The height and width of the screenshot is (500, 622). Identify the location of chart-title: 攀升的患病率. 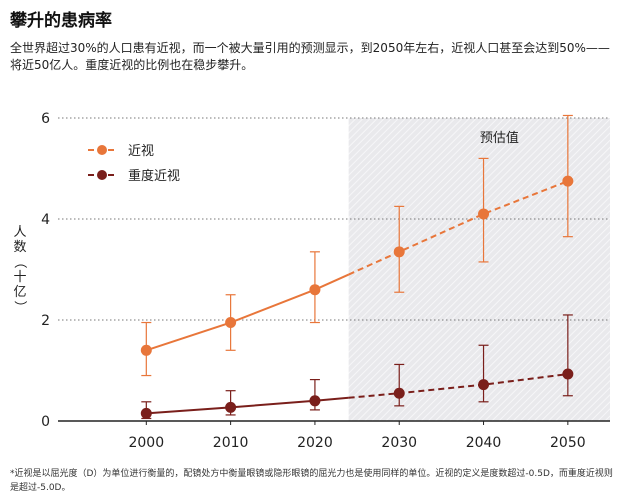
(61, 21).